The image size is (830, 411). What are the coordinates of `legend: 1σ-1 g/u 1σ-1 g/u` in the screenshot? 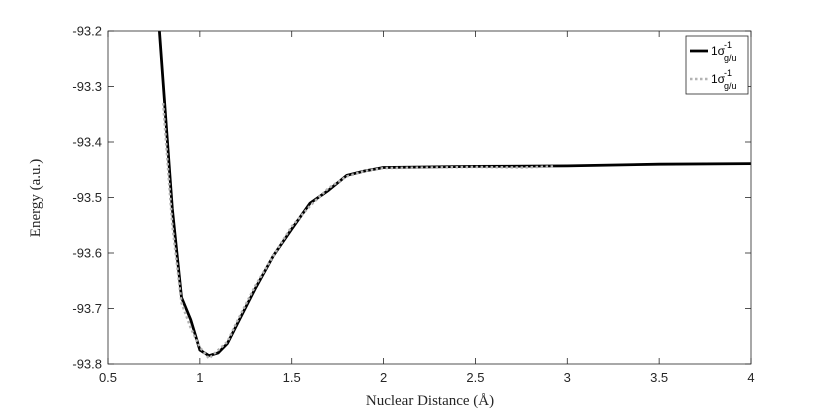 It's located at (717, 65).